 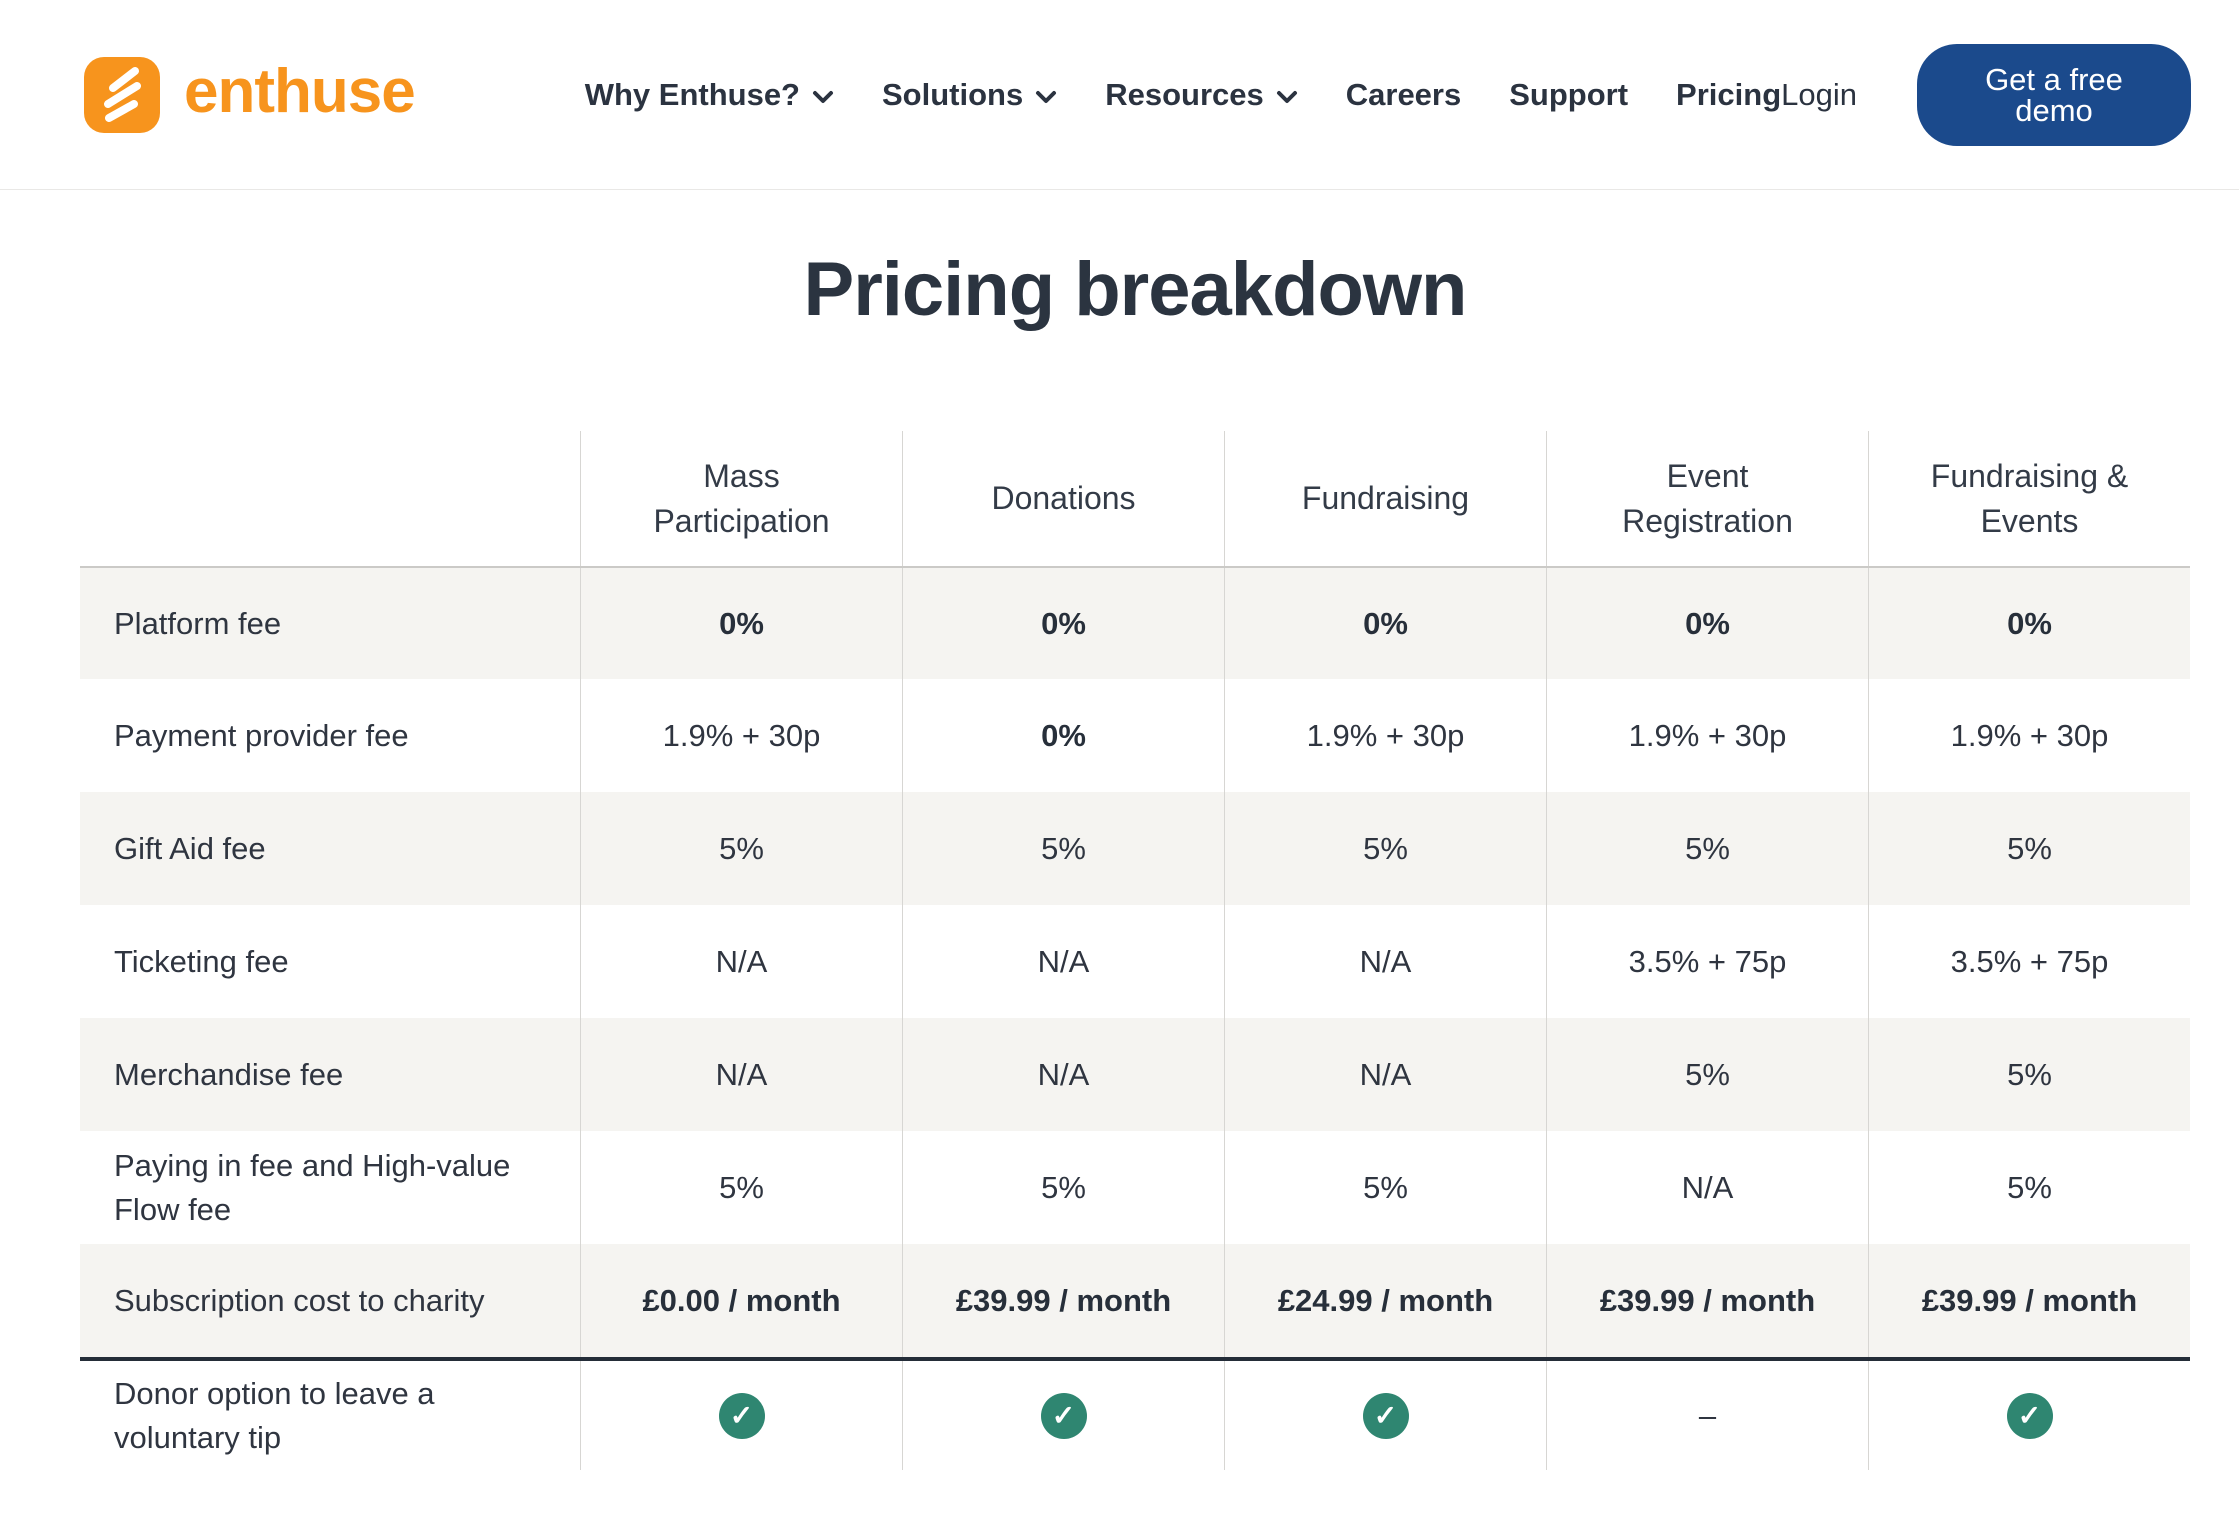 I want to click on table-row-gift-aid-fee: Gift Aid fee 5% 5% 5% 5% 5%, so click(x=1135, y=848).